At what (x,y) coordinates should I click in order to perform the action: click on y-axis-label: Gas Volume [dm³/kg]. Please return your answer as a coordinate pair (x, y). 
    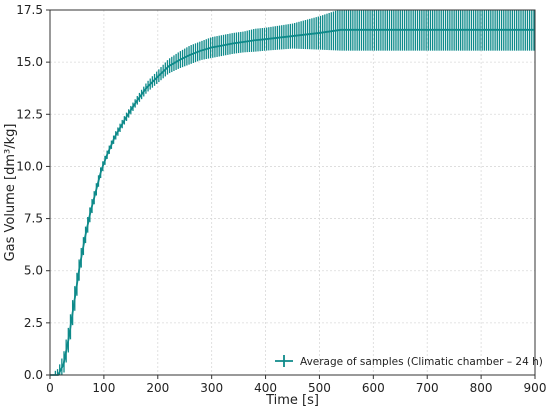
    Looking at the image, I should click on (10, 193).